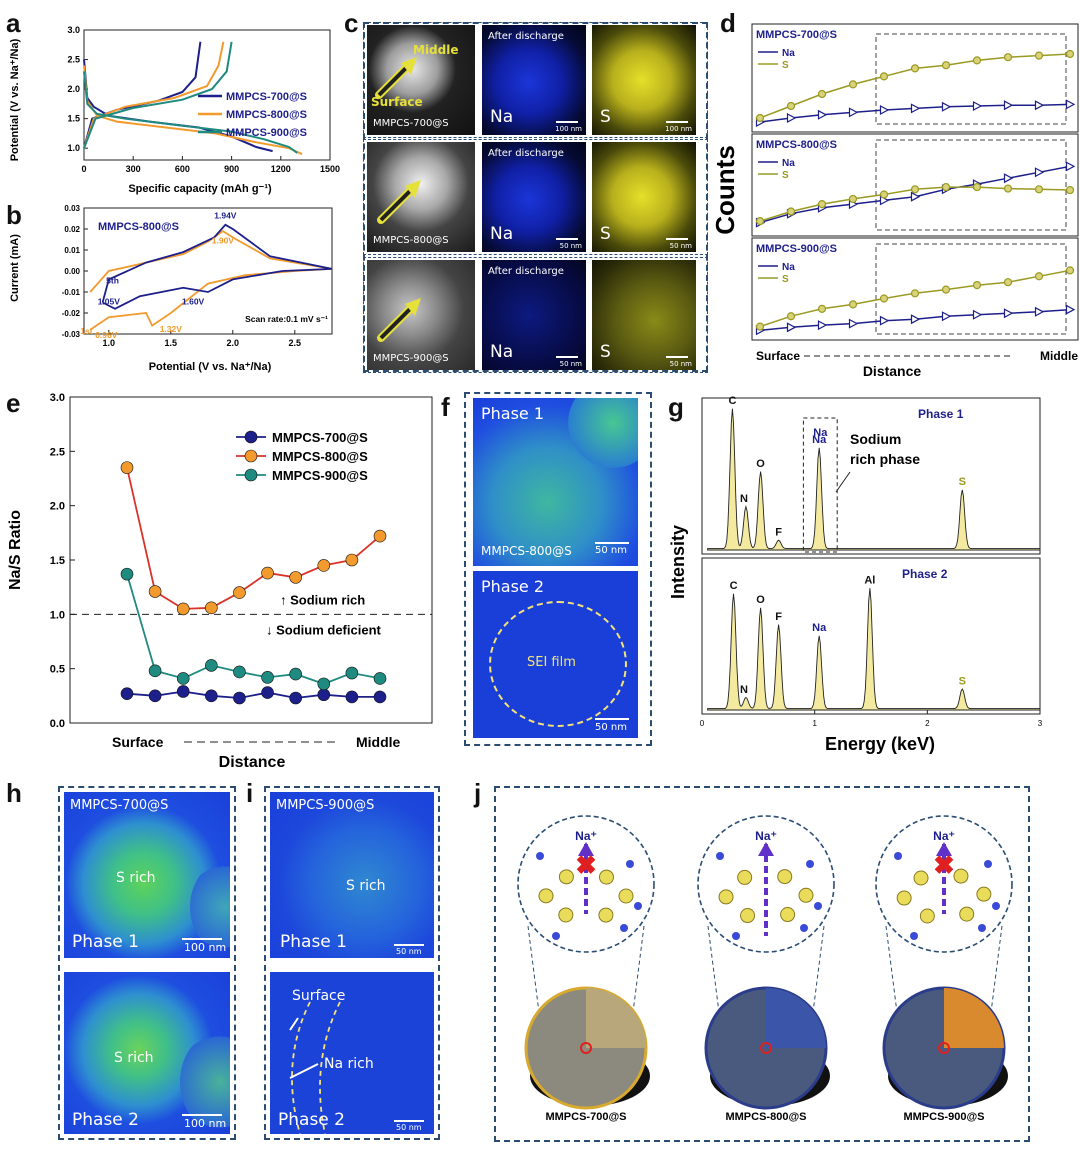  What do you see at coordinates (233, 343) in the screenshot?
I see `x-tick-label: 2.0` at bounding box center [233, 343].